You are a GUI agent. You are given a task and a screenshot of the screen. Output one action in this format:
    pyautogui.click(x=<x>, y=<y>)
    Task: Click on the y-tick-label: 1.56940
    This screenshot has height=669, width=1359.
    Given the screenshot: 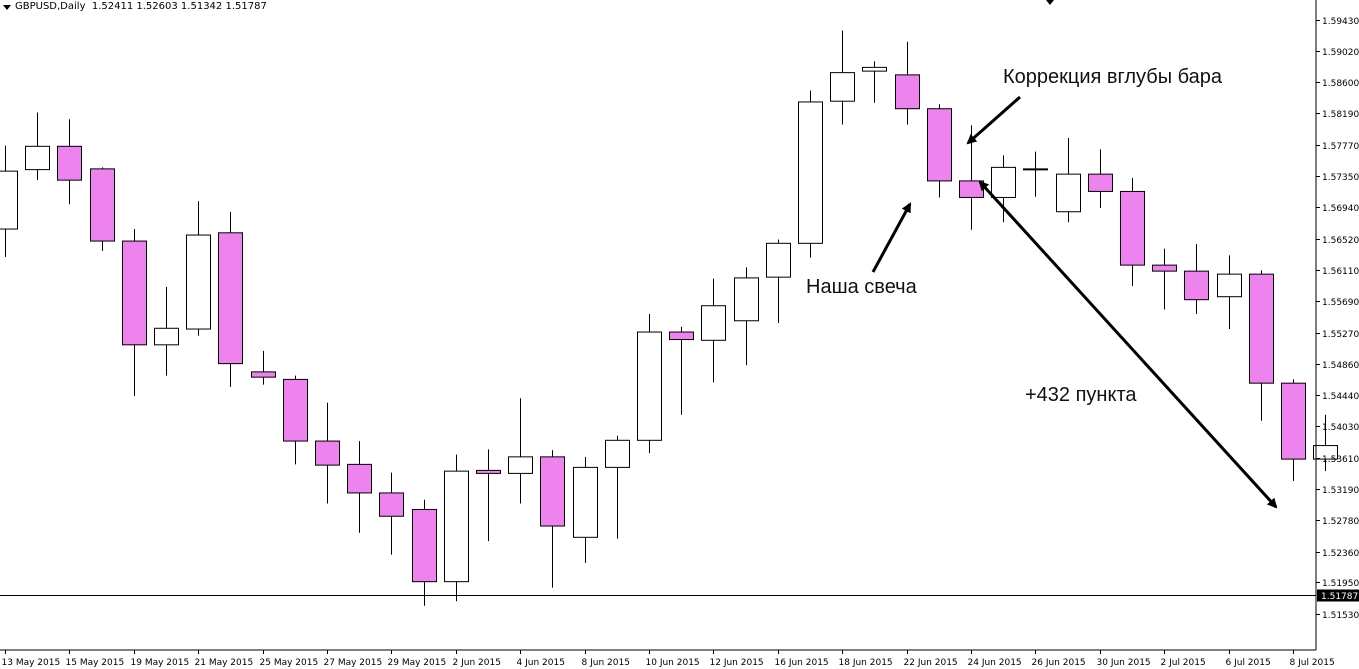 What is the action you would take?
    pyautogui.click(x=1340, y=209)
    